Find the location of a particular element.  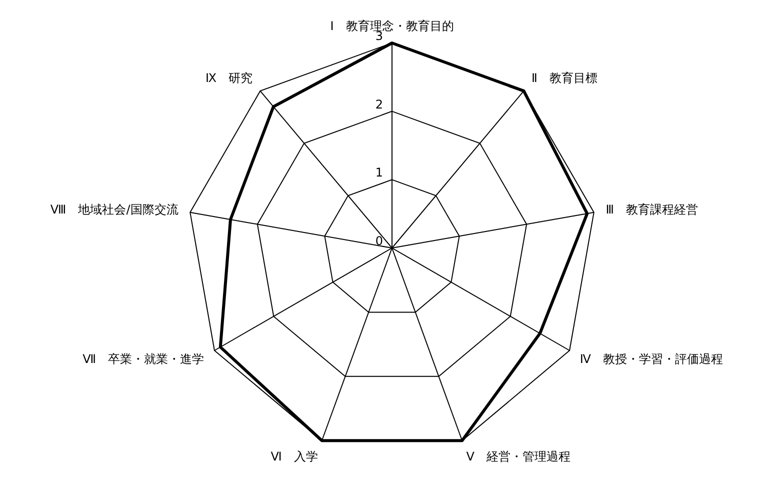

spoke-label: Ⅷ 地域社会/国際交流 is located at coordinates (114, 209).